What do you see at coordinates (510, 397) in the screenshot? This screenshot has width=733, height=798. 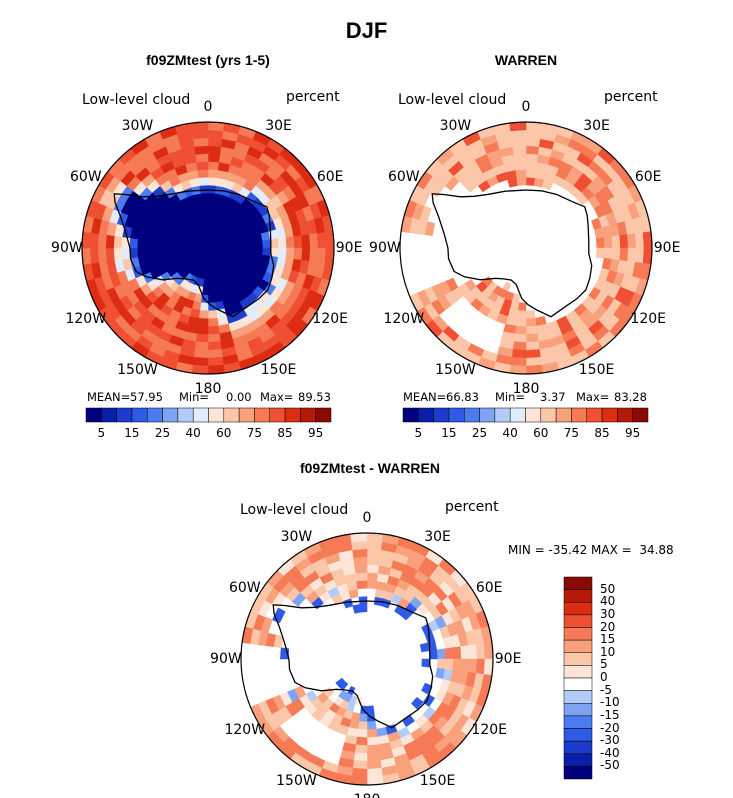 I see `panel2-min-label: Min=` at bounding box center [510, 397].